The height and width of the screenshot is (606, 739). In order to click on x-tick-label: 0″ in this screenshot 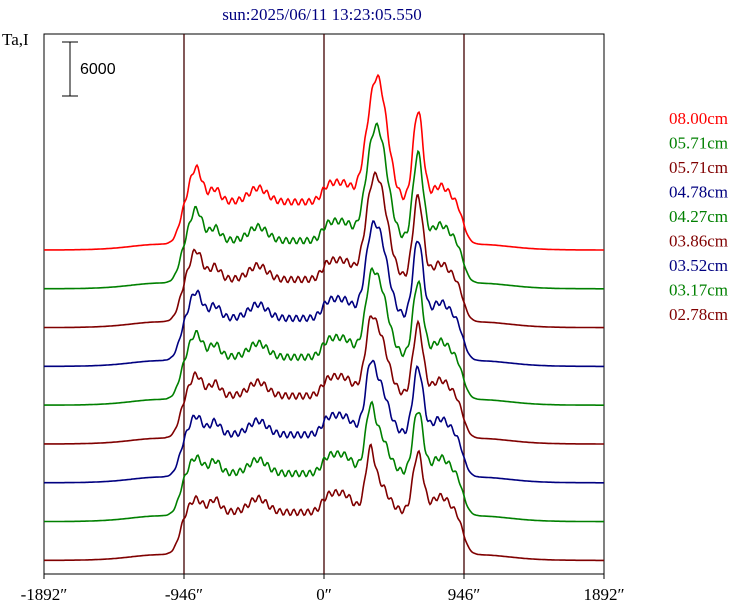, I will do `click(324, 594)`.